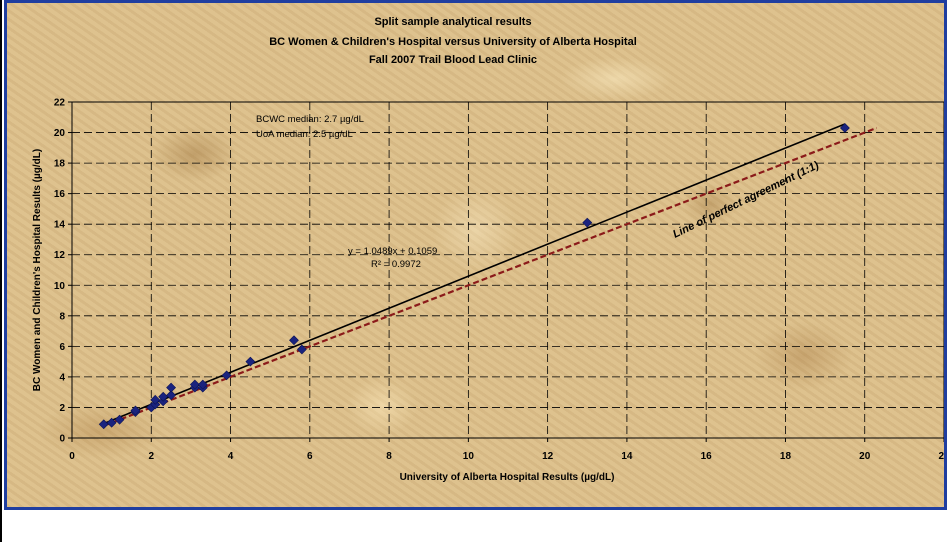 This screenshot has width=949, height=542. I want to click on x-tick-label: 22, so click(941, 456).